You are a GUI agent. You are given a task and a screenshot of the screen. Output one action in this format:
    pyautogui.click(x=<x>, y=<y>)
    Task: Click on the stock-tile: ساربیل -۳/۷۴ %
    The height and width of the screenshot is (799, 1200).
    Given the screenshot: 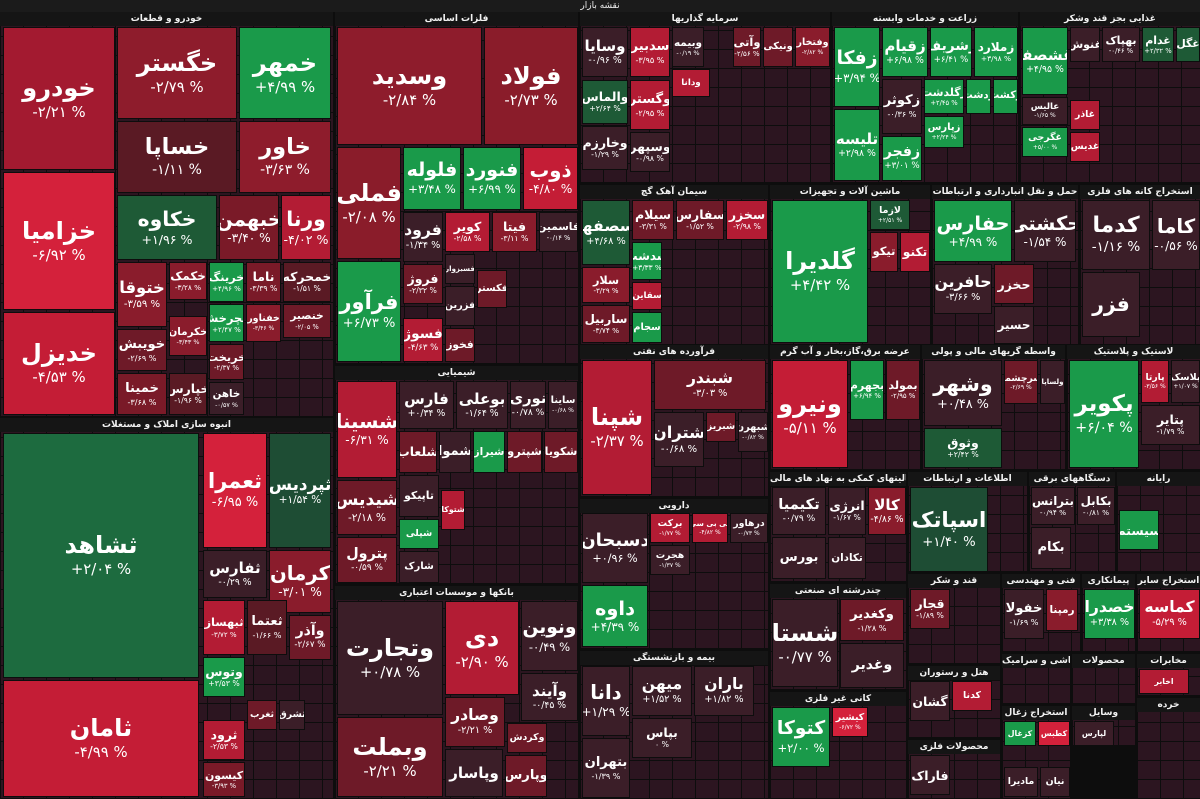 What is the action you would take?
    pyautogui.click(x=606, y=324)
    